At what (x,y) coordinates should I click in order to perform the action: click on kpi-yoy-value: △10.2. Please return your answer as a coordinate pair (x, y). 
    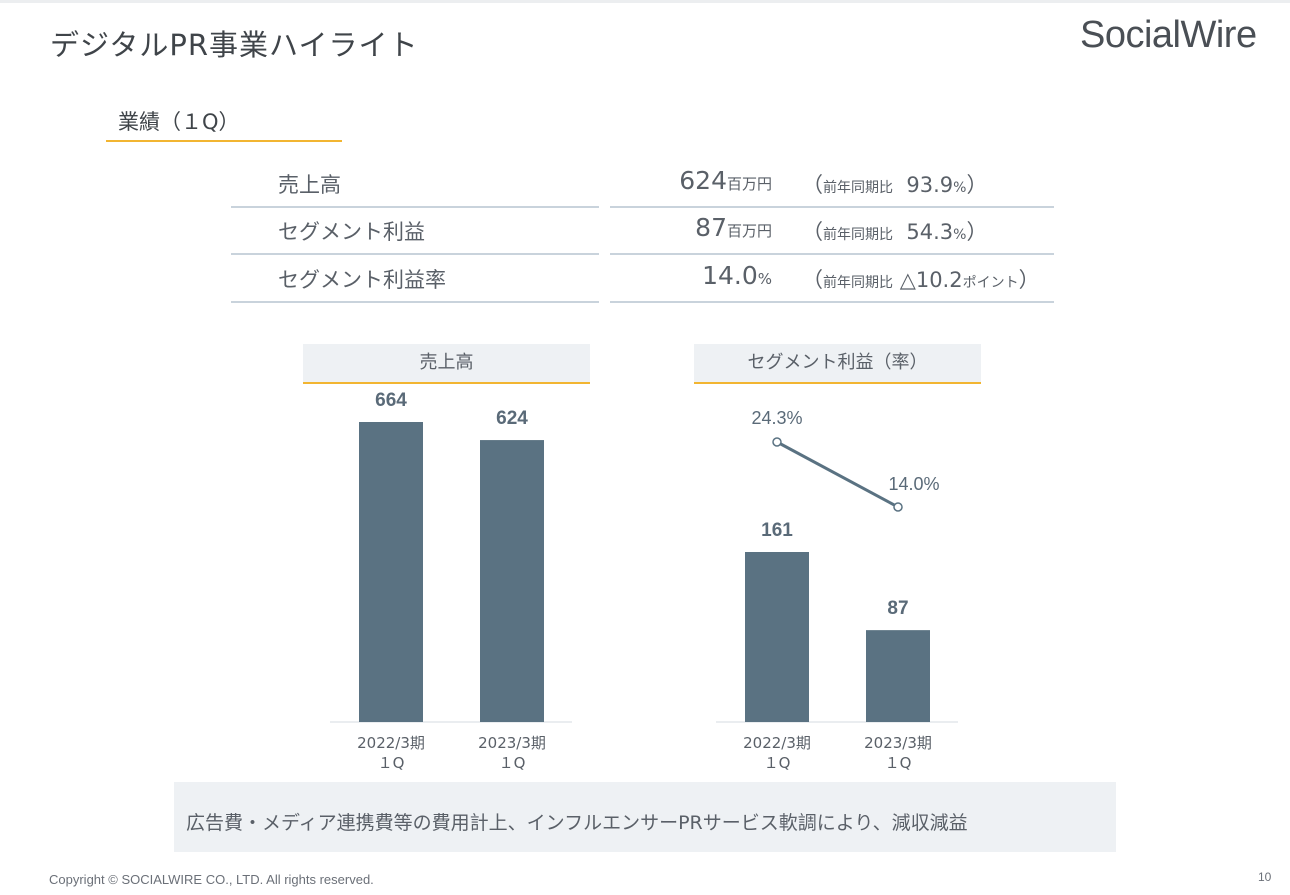
    Looking at the image, I should click on (931, 280).